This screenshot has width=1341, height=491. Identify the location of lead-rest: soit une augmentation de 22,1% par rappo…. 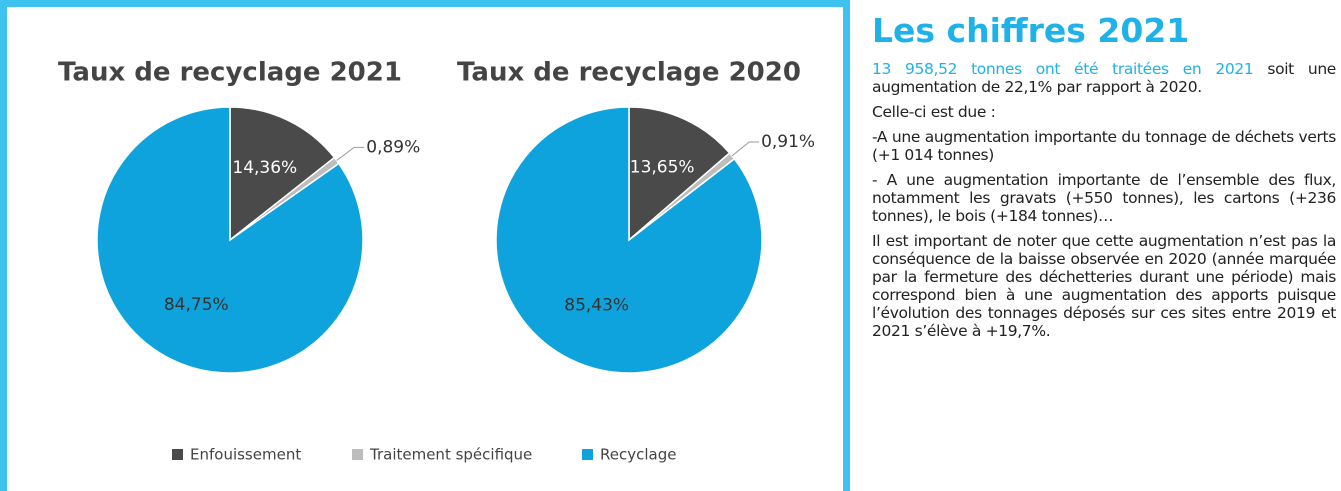
(1104, 78).